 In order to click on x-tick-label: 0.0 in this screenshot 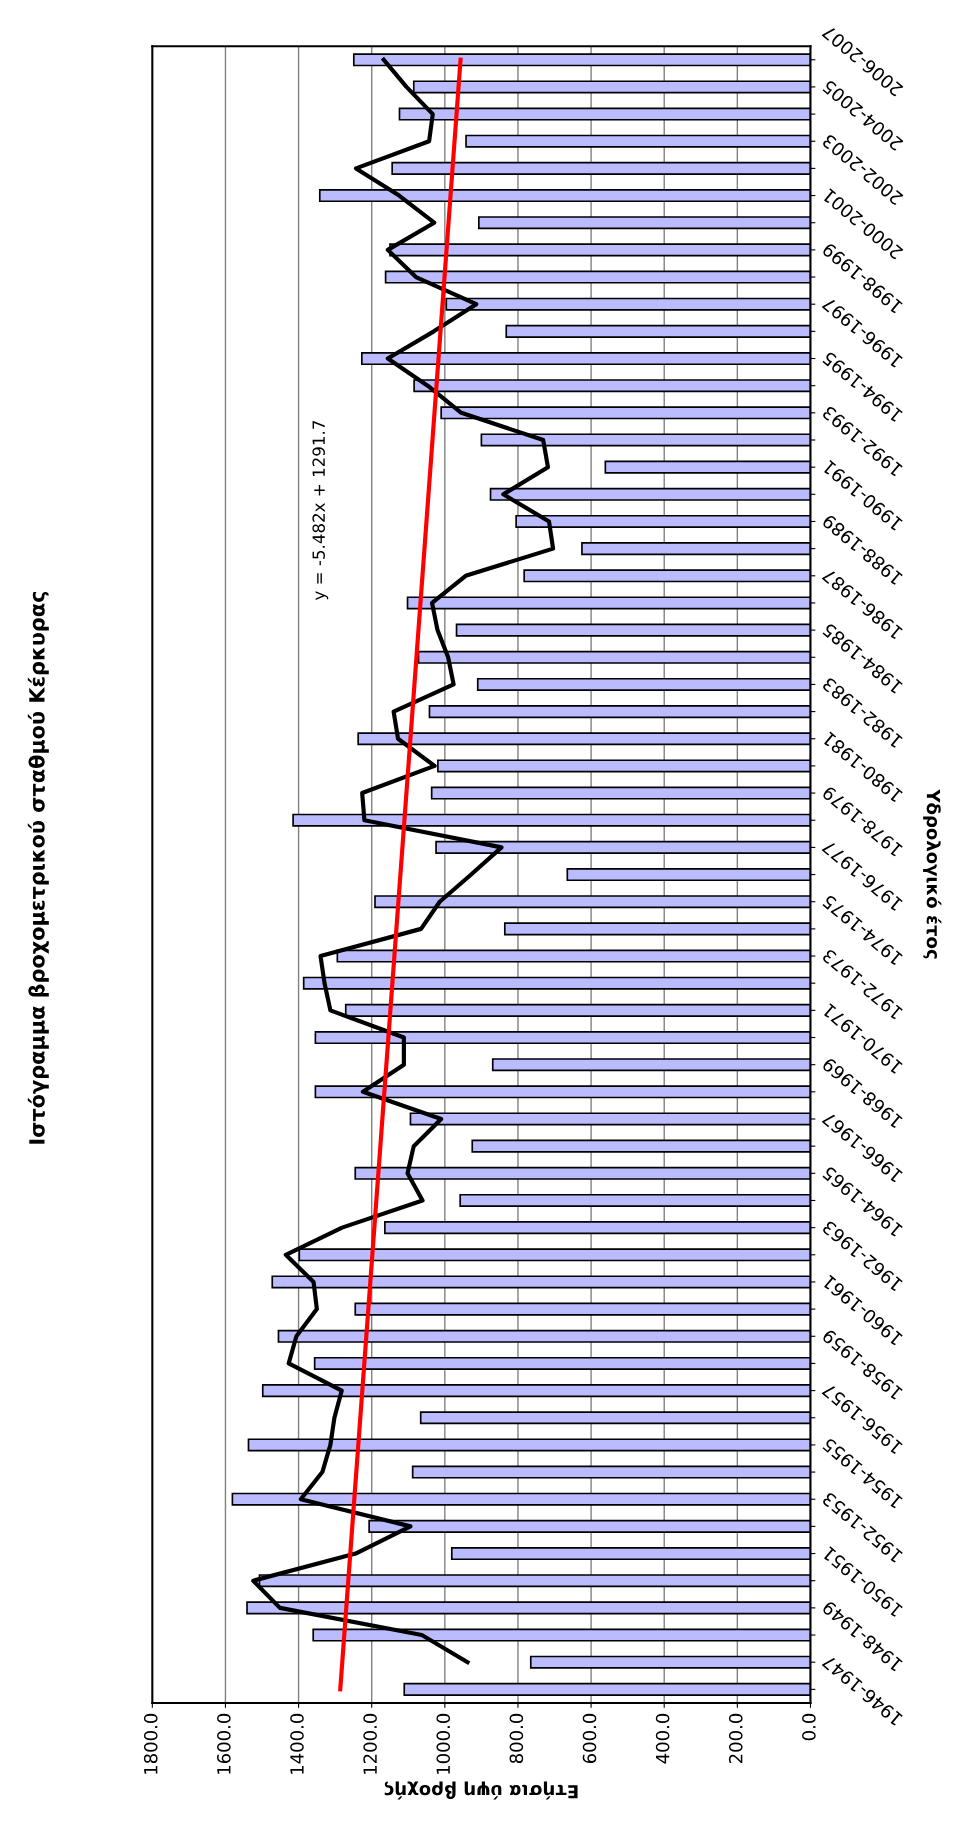, I will do `click(809, 1727)`.